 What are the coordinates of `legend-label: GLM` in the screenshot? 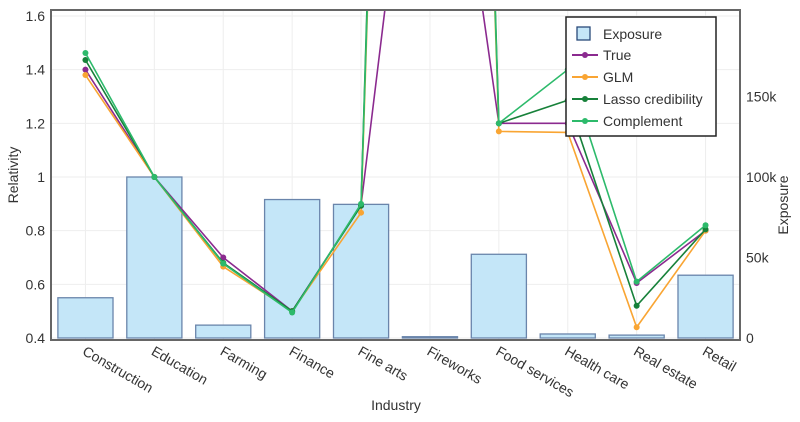 It's located at (618, 77).